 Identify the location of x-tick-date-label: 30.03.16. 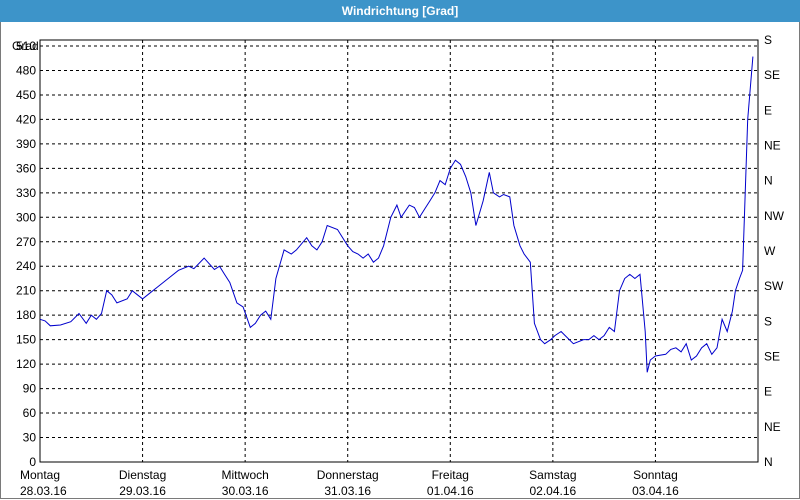
(245, 491).